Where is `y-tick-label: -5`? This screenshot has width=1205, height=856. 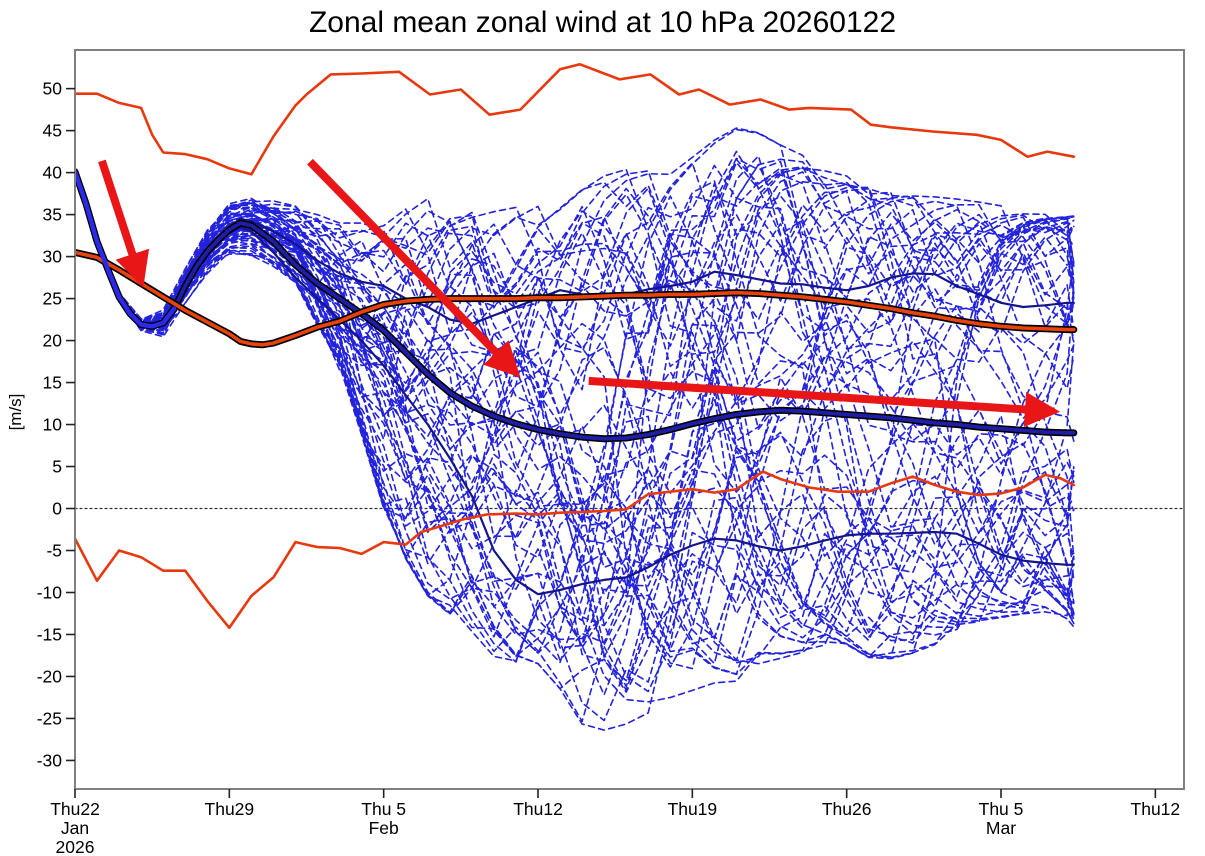
y-tick-label: -5 is located at coordinates (54, 551).